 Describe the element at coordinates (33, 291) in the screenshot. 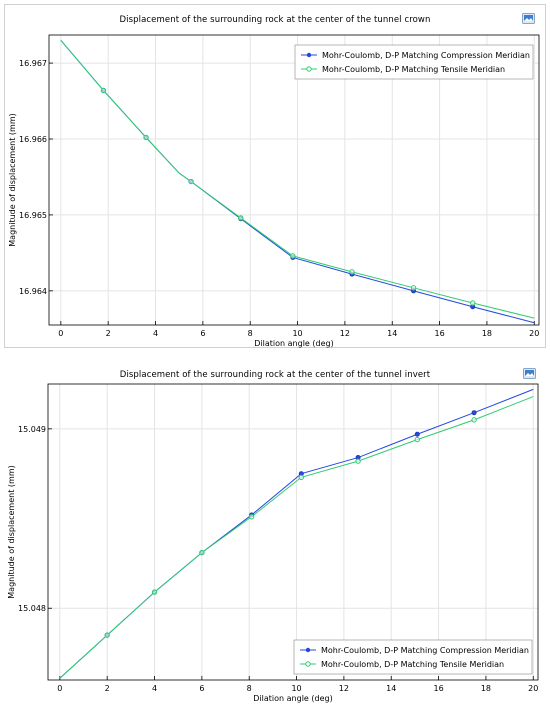

I see `y-tick-label: 16.964` at that location.